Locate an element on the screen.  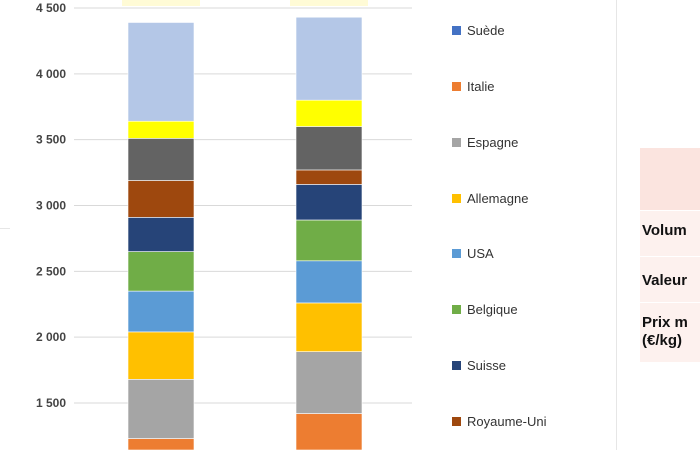
legend-item: Royaume-Uni is located at coordinates (499, 421).